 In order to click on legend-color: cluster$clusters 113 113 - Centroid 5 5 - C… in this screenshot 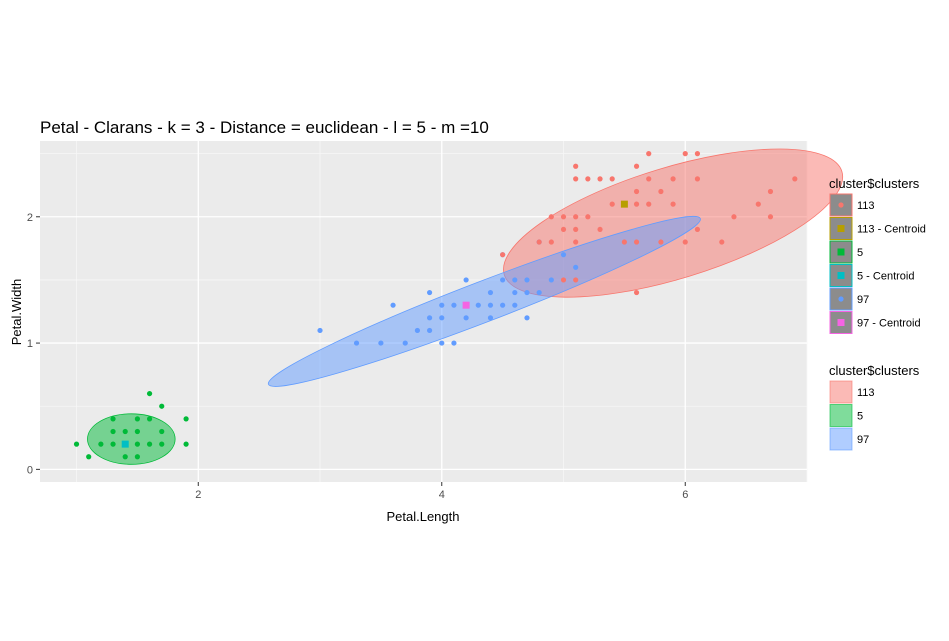, I will do `click(877, 255)`.